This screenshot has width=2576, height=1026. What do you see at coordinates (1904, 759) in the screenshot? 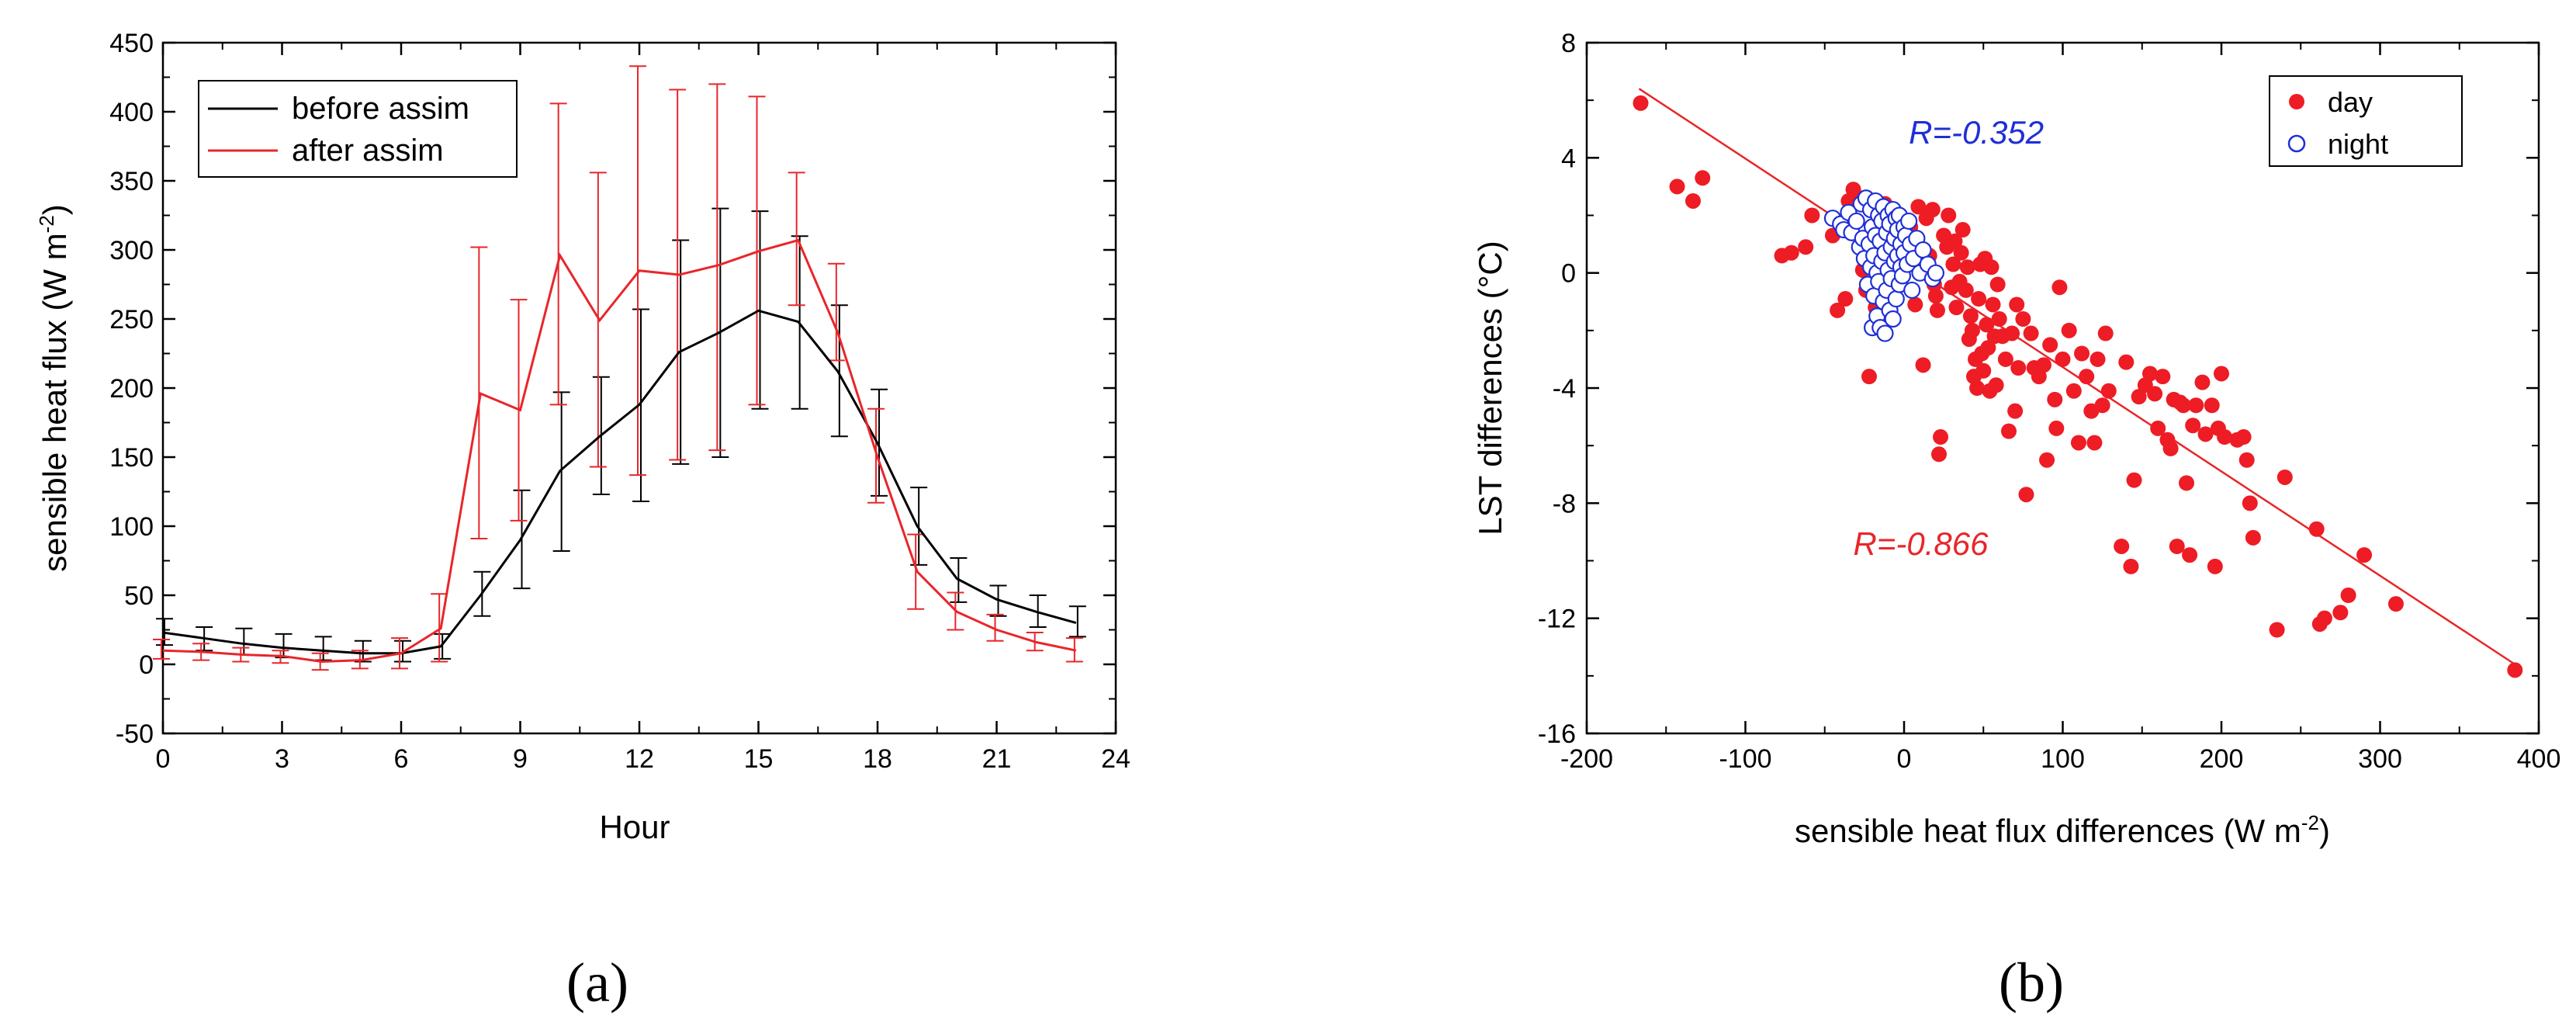
I see `chart-b-x-tick-label: 0` at bounding box center [1904, 759].